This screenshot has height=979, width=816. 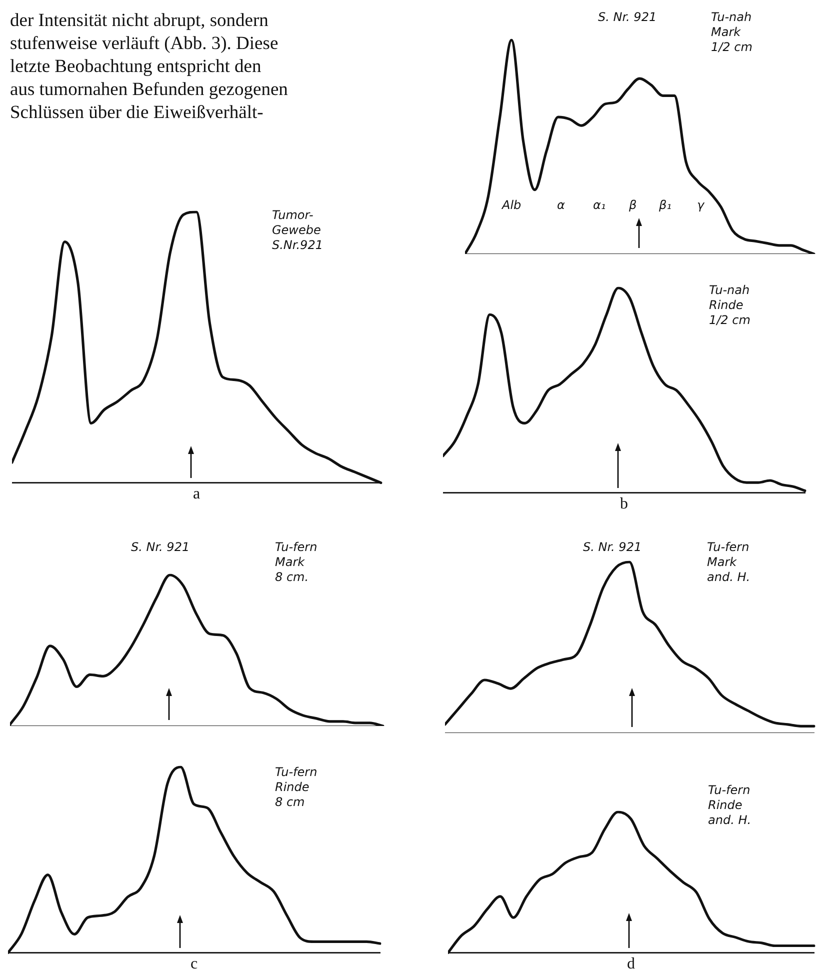 I want to click on x-axis-title: d, so click(x=631, y=964).